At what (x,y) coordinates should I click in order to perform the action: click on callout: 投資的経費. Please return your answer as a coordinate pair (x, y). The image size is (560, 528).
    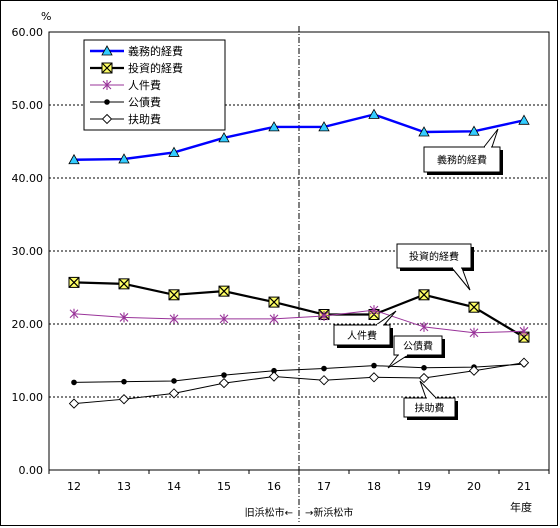
    Looking at the image, I should click on (435, 267).